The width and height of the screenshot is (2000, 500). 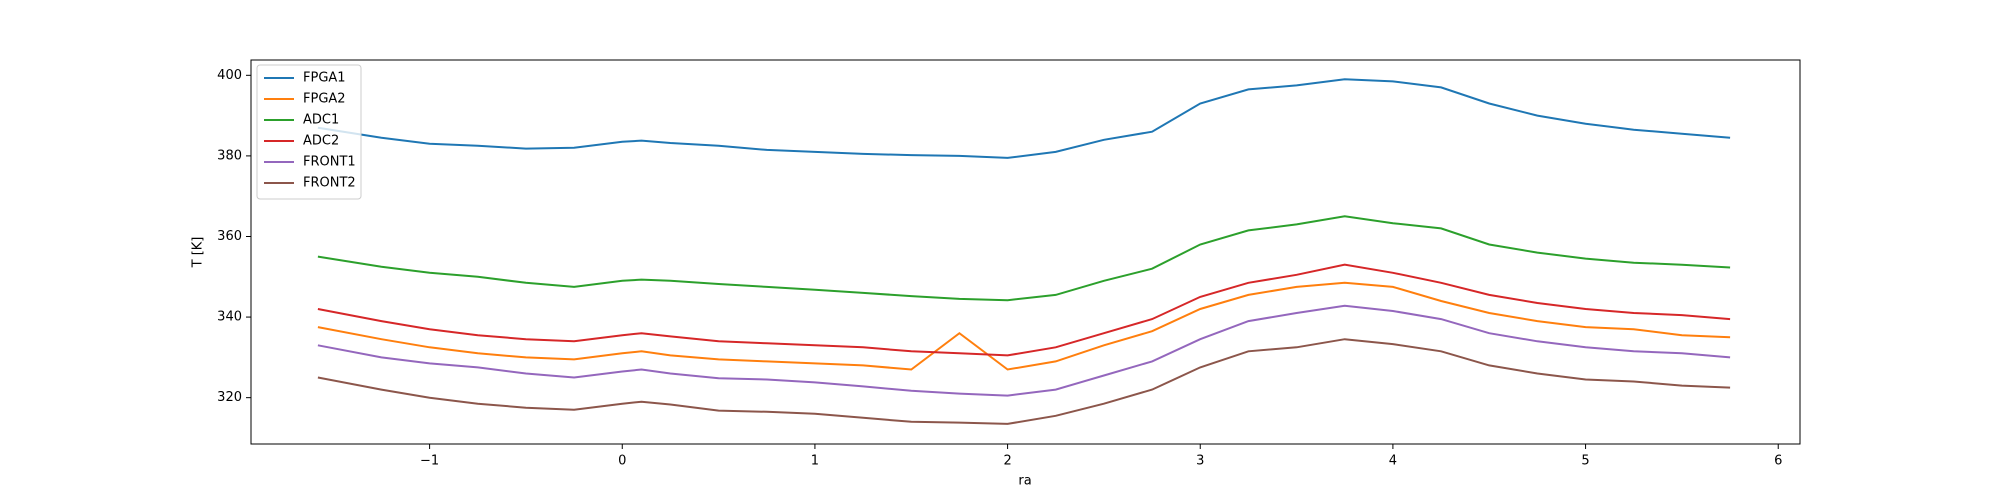 What do you see at coordinates (1778, 461) in the screenshot?
I see `x-tick-label: 6` at bounding box center [1778, 461].